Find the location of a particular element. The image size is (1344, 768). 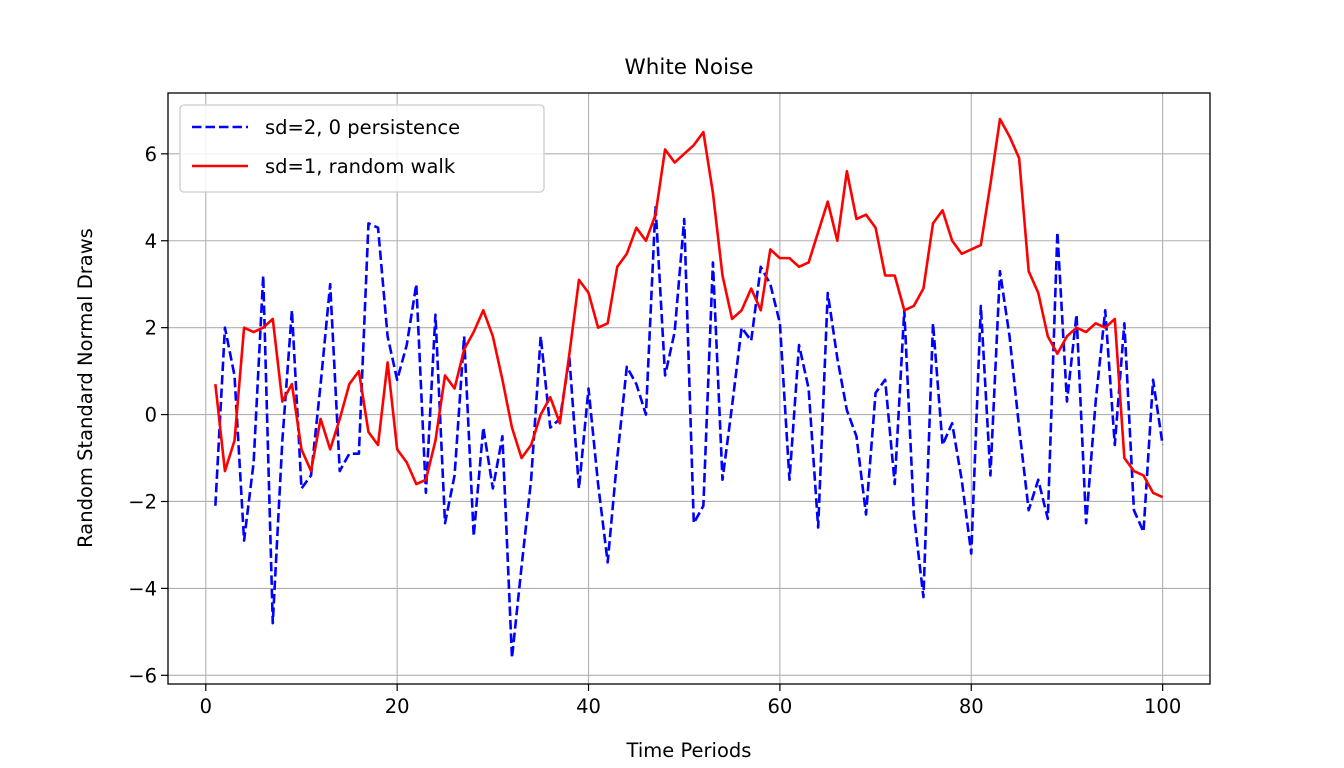

x-tick-label: 40 is located at coordinates (588, 706).